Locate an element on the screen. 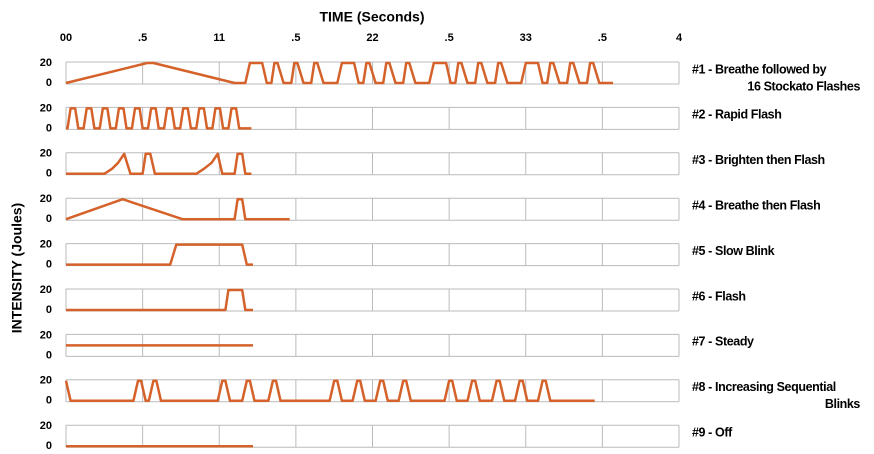 This screenshot has width=874, height=454. panel-title: Blinks is located at coordinates (843, 404).